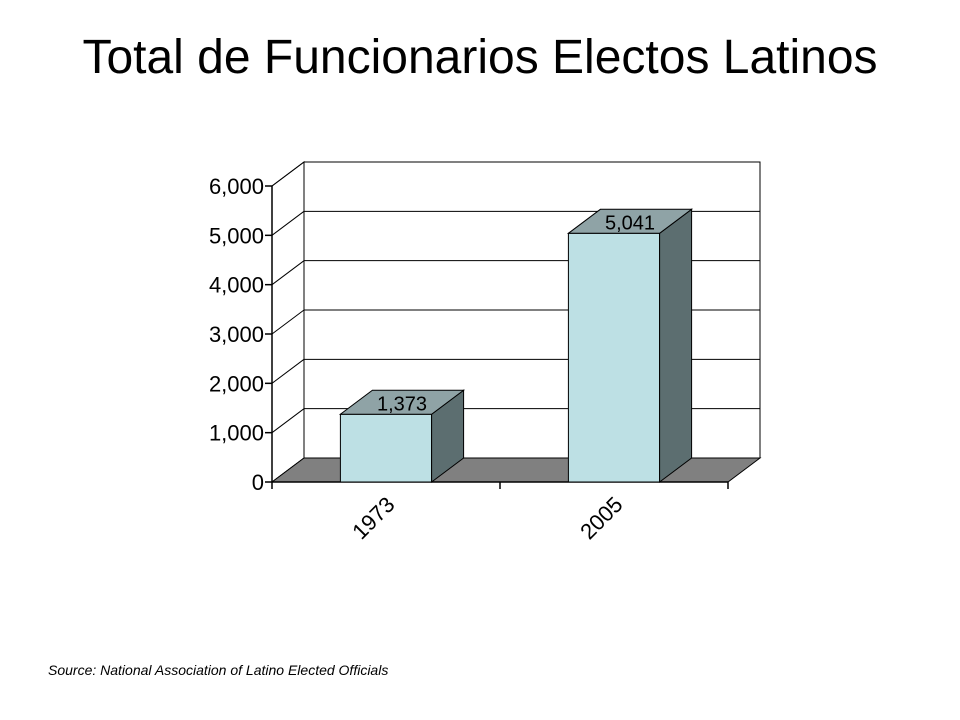 Image resolution: width=960 pixels, height=720 pixels. I want to click on chart-title: Total de Funcionarios Electos Latinos, so click(480, 57).